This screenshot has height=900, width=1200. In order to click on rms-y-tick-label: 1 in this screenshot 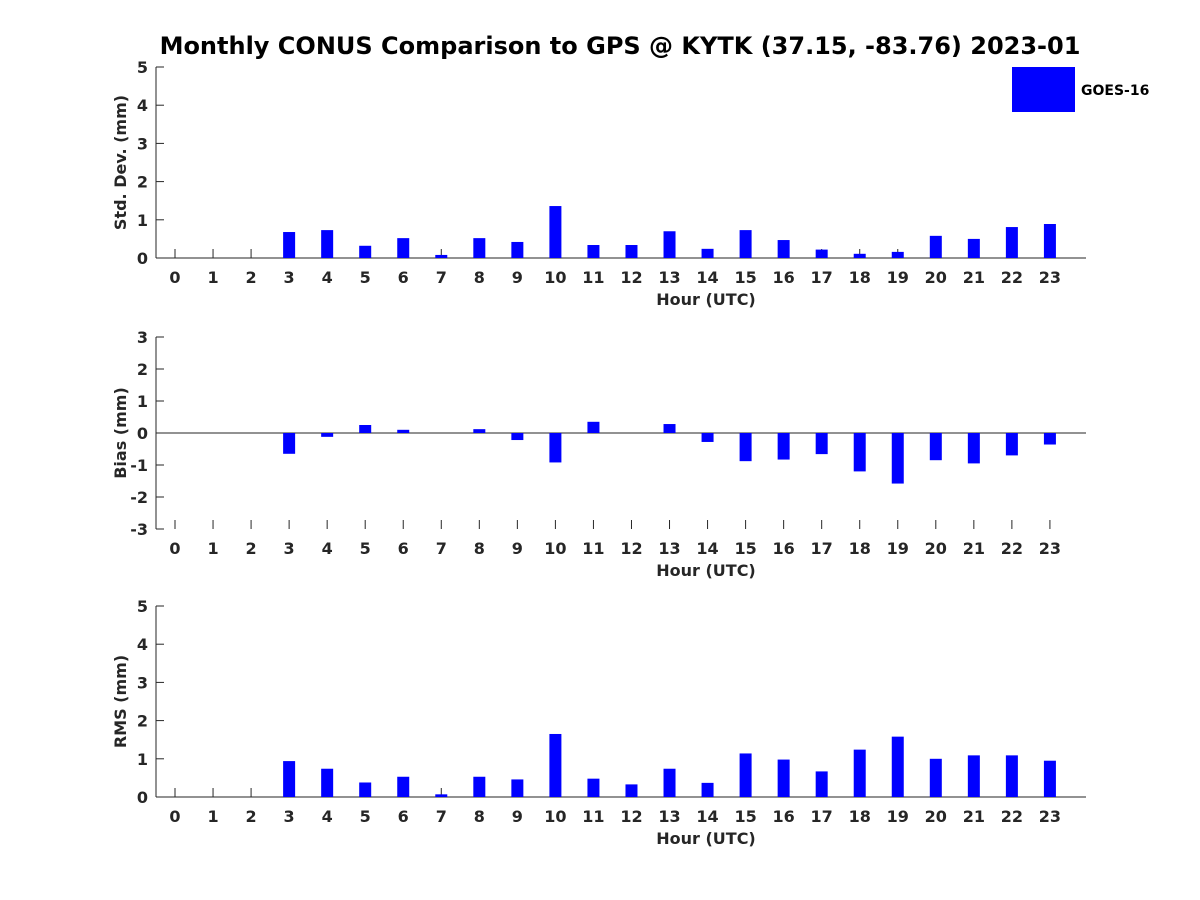, I will do `click(142, 759)`.